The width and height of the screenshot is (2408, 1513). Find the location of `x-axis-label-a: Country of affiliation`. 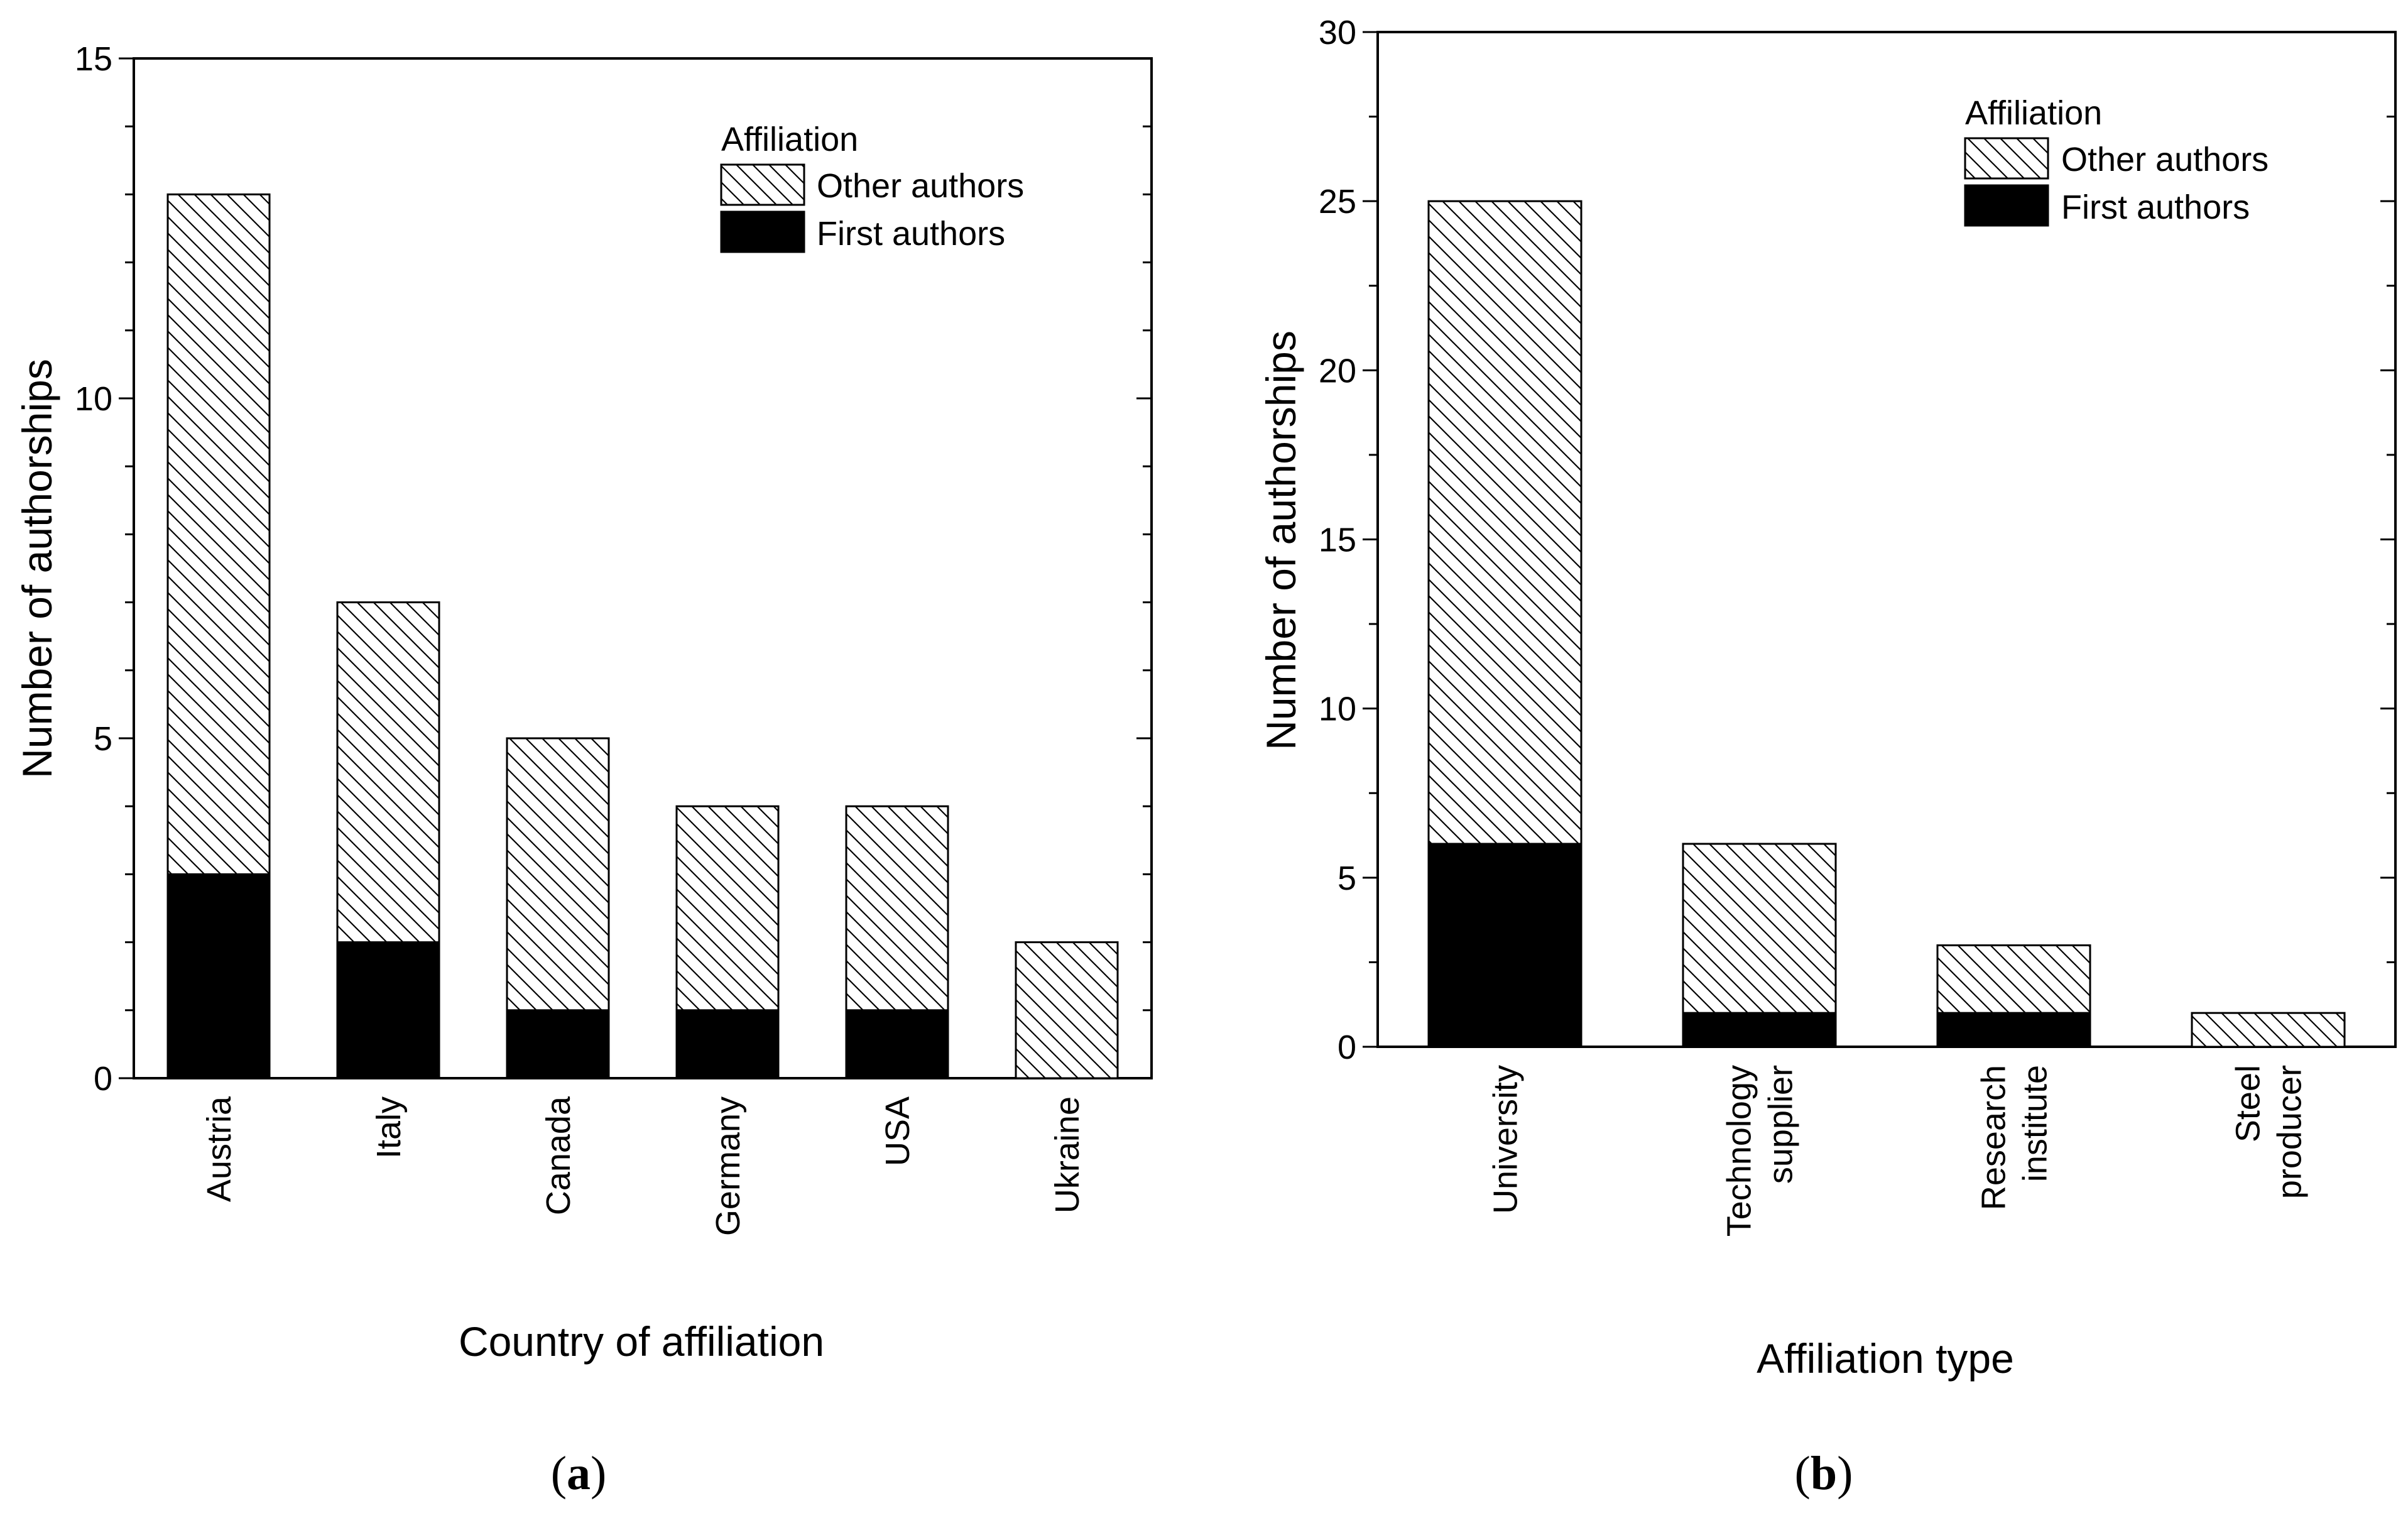

x-axis-label-a: Country of affiliation is located at coordinates (641, 1341).